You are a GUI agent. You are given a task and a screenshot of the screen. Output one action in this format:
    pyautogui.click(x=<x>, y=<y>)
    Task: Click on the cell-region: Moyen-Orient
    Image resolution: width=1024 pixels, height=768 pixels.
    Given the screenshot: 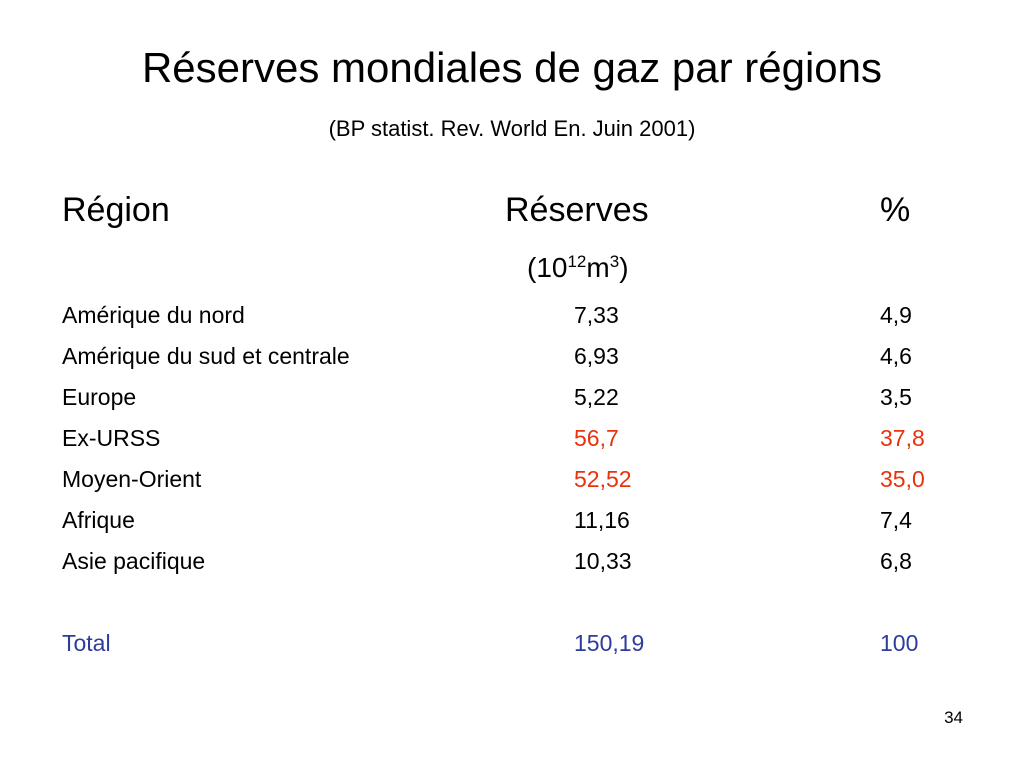 What is the action you would take?
    pyautogui.click(x=132, y=479)
    